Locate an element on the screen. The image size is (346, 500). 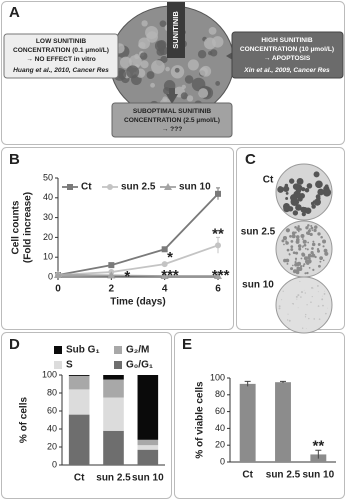
series-line is located at coordinates (138, 260).